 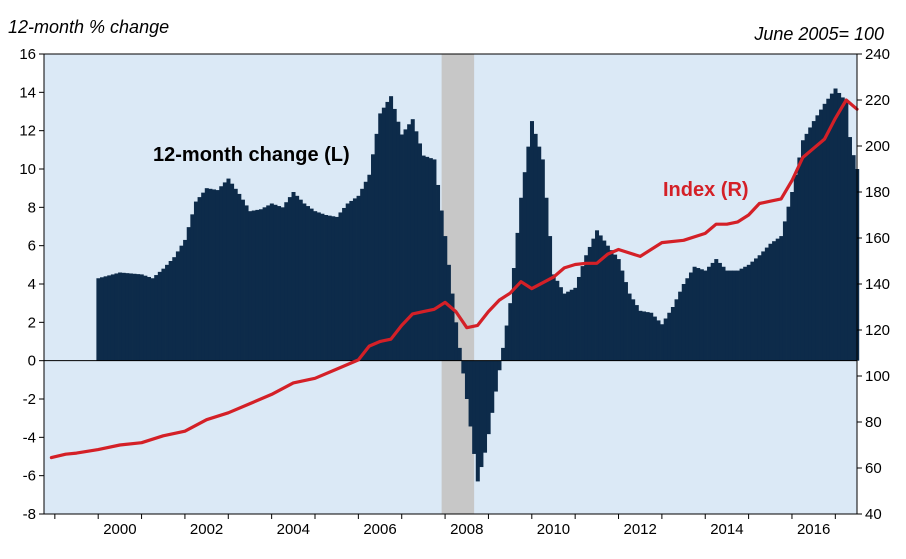 What do you see at coordinates (706, 190) in the screenshot?
I see `series-annotation-right: Index (R)` at bounding box center [706, 190].